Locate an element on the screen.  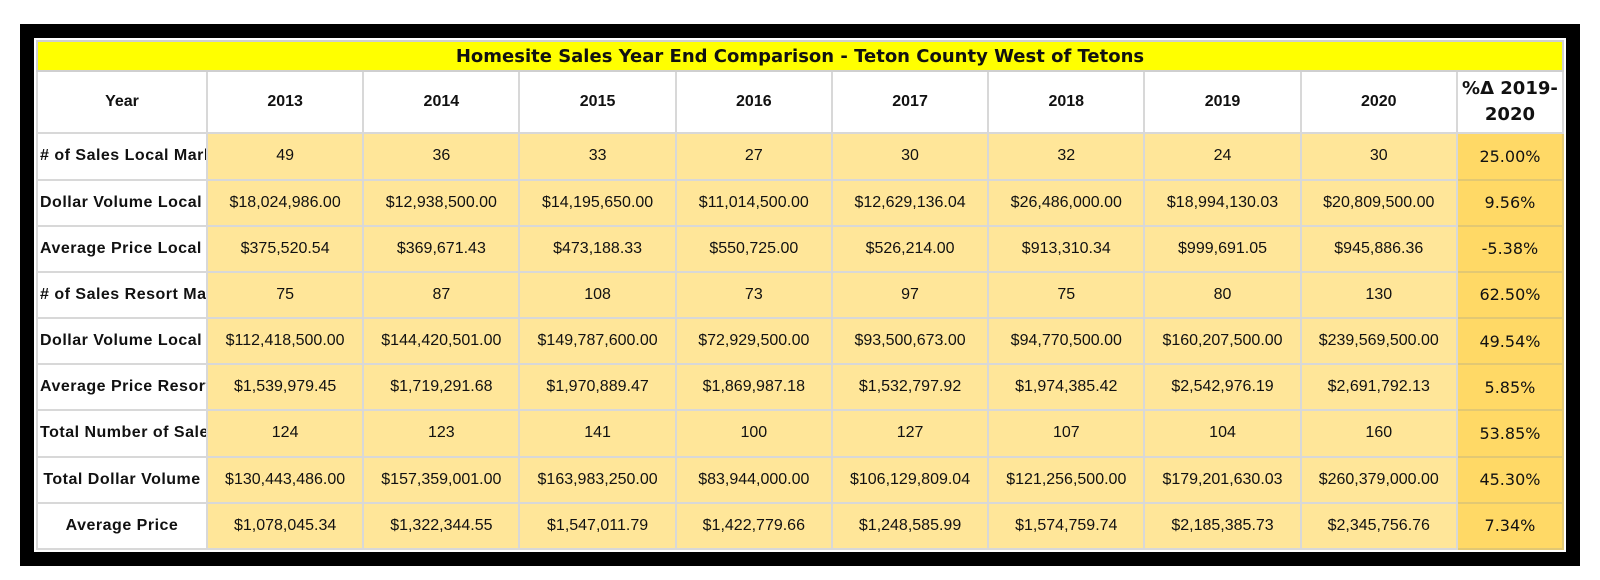
percent-change-cell: 9.56% is located at coordinates (1510, 202).